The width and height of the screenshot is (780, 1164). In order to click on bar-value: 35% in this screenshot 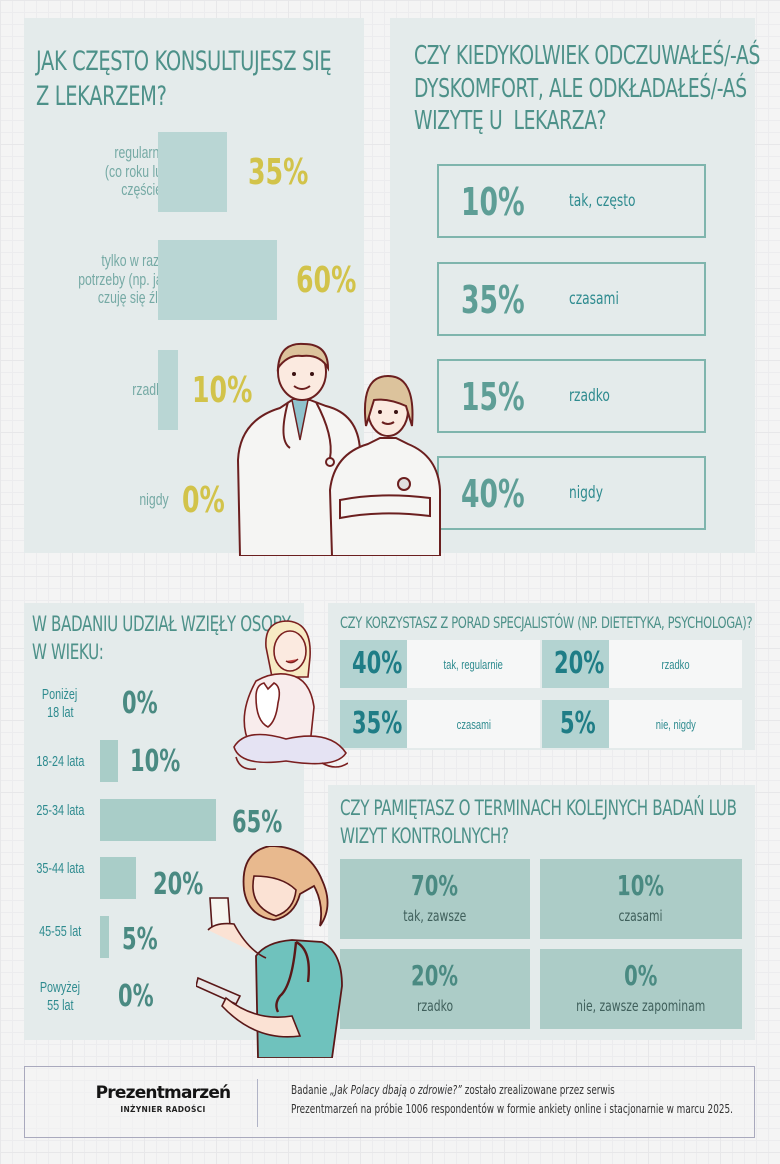, I will do `click(278, 172)`.